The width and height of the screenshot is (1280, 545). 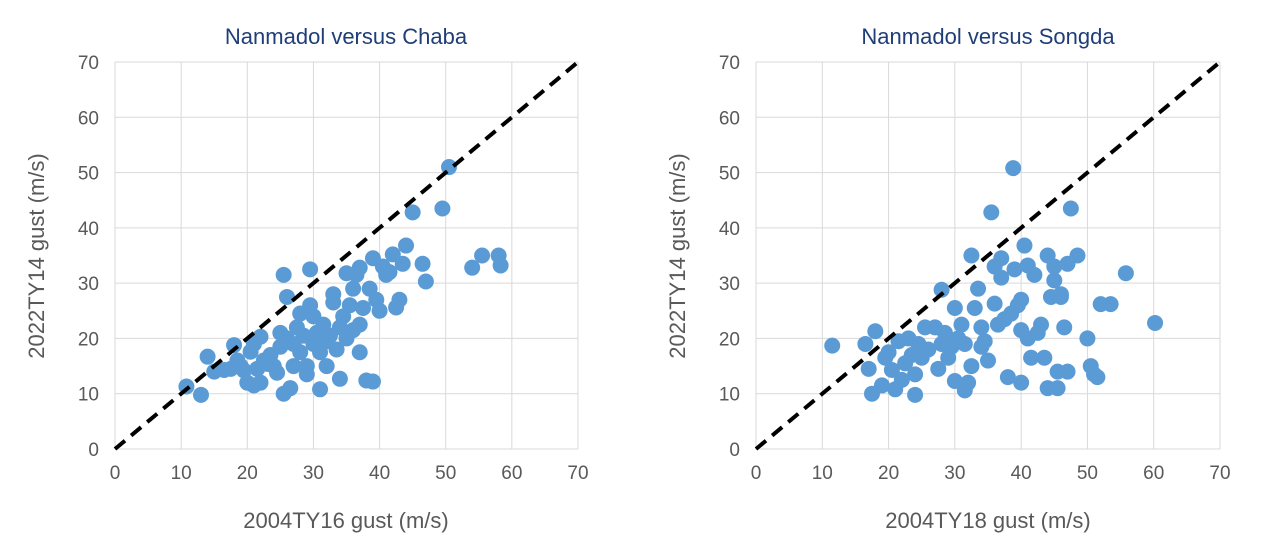 I want to click on y-tick-label: 40, so click(x=729, y=229).